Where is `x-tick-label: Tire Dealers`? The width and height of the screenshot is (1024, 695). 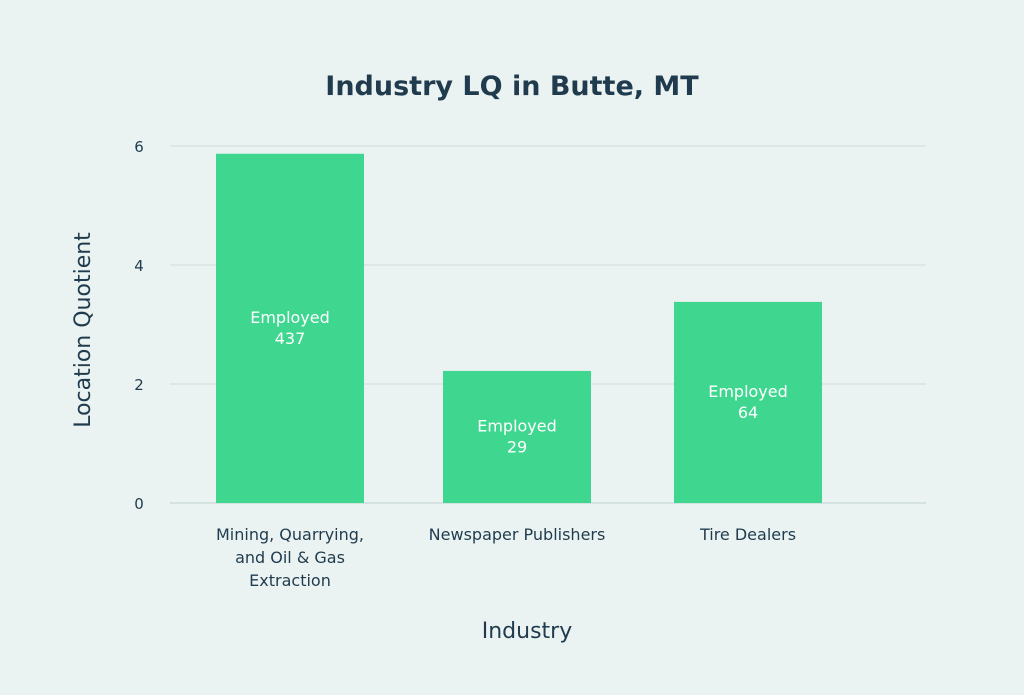 x-tick-label: Tire Dealers is located at coordinates (747, 534).